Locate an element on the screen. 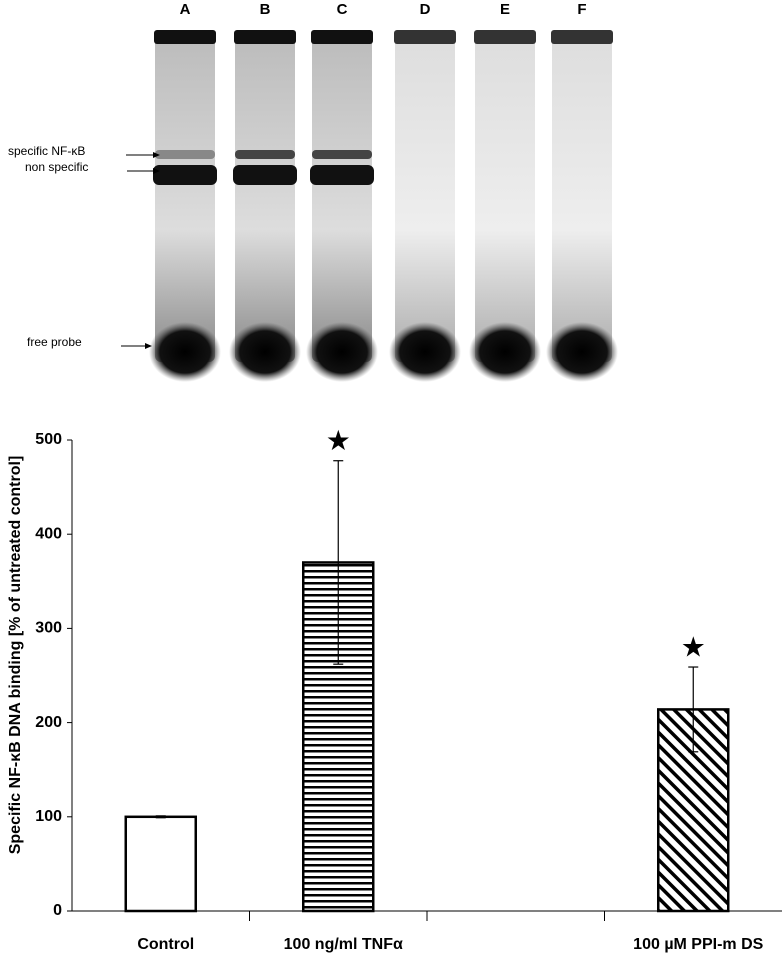 Image resolution: width=782 pixels, height=957 pixels. y-tick-label: 300 is located at coordinates (48, 628).